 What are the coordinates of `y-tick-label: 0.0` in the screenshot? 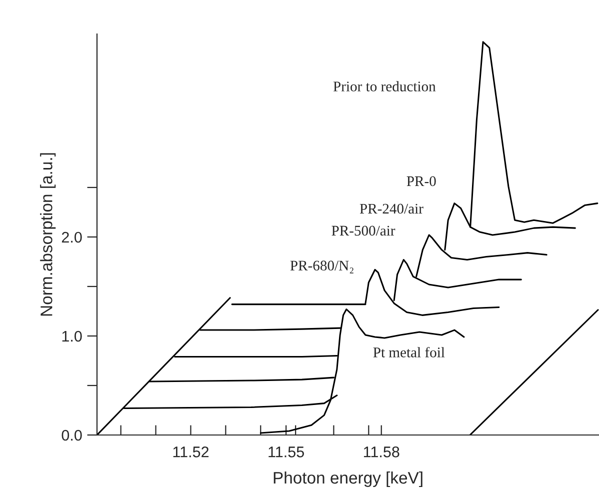 It's located at (72, 435).